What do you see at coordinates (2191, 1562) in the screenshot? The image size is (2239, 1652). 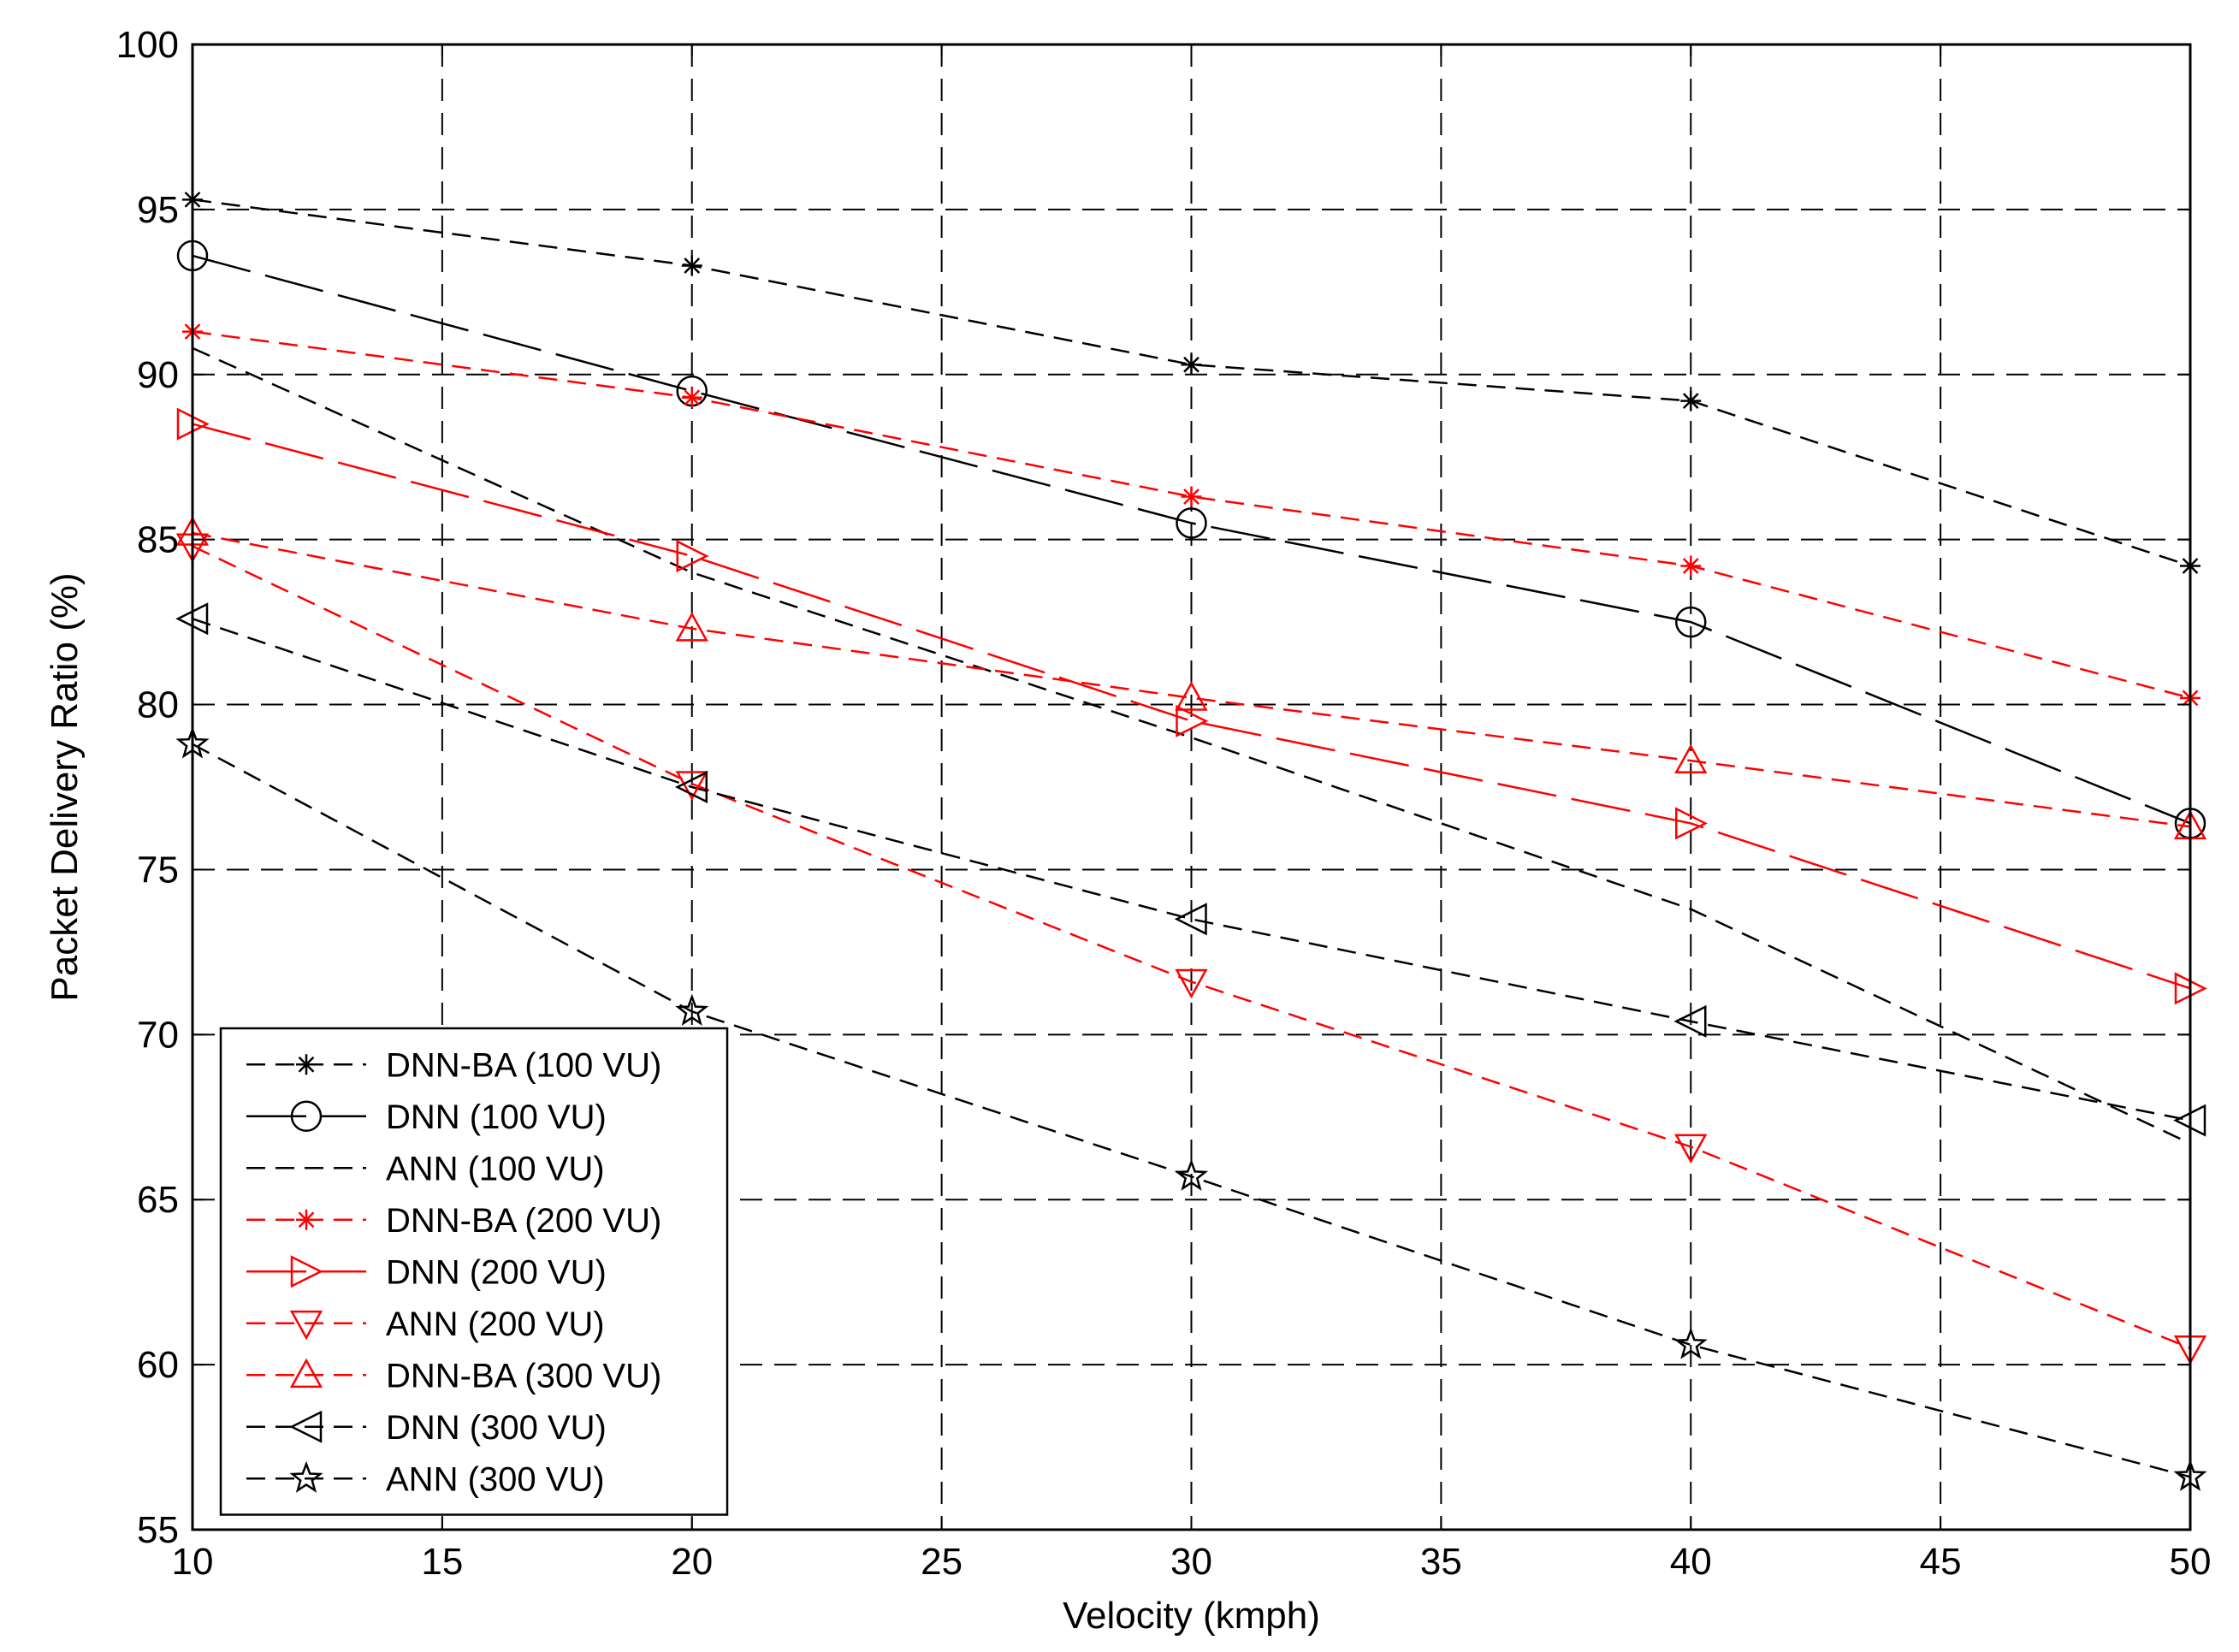 I see `x-tick-label: 50` at bounding box center [2191, 1562].